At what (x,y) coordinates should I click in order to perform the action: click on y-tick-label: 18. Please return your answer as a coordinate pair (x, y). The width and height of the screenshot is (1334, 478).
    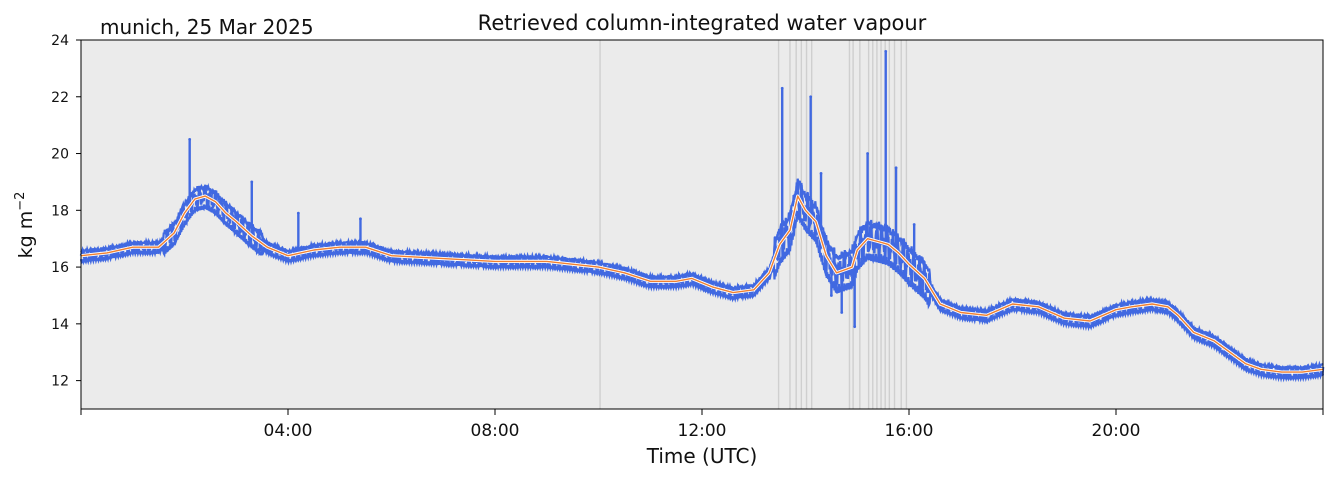
    Looking at the image, I should click on (60, 211).